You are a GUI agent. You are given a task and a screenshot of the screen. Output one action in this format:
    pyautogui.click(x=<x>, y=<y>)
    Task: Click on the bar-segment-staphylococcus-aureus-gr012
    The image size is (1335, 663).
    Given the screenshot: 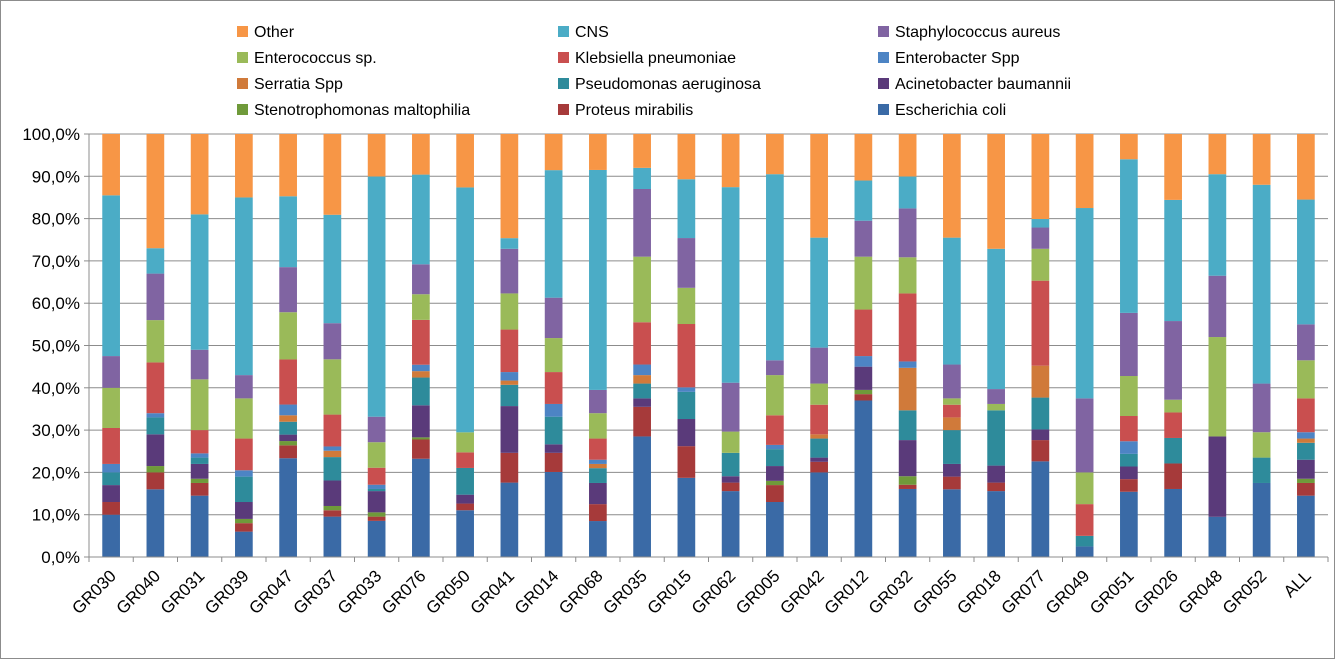 What is the action you would take?
    pyautogui.click(x=863, y=238)
    